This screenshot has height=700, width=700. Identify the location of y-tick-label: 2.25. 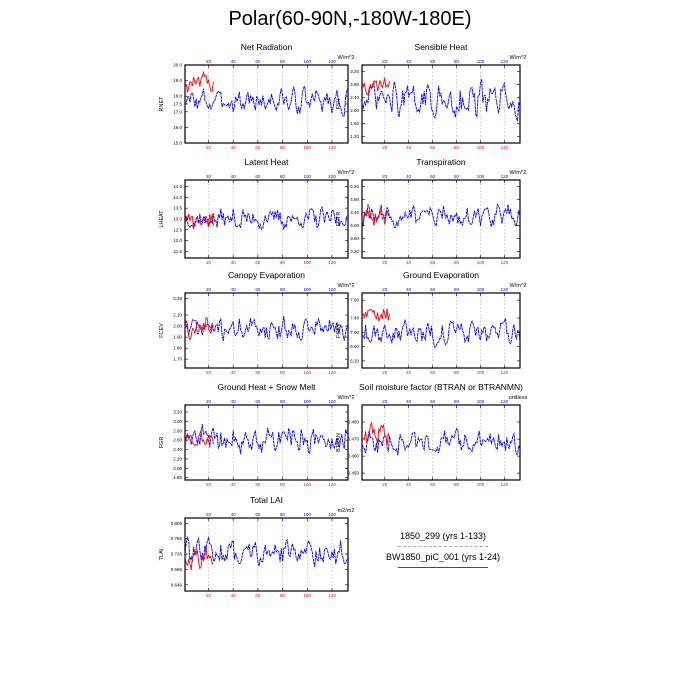
(177, 298).